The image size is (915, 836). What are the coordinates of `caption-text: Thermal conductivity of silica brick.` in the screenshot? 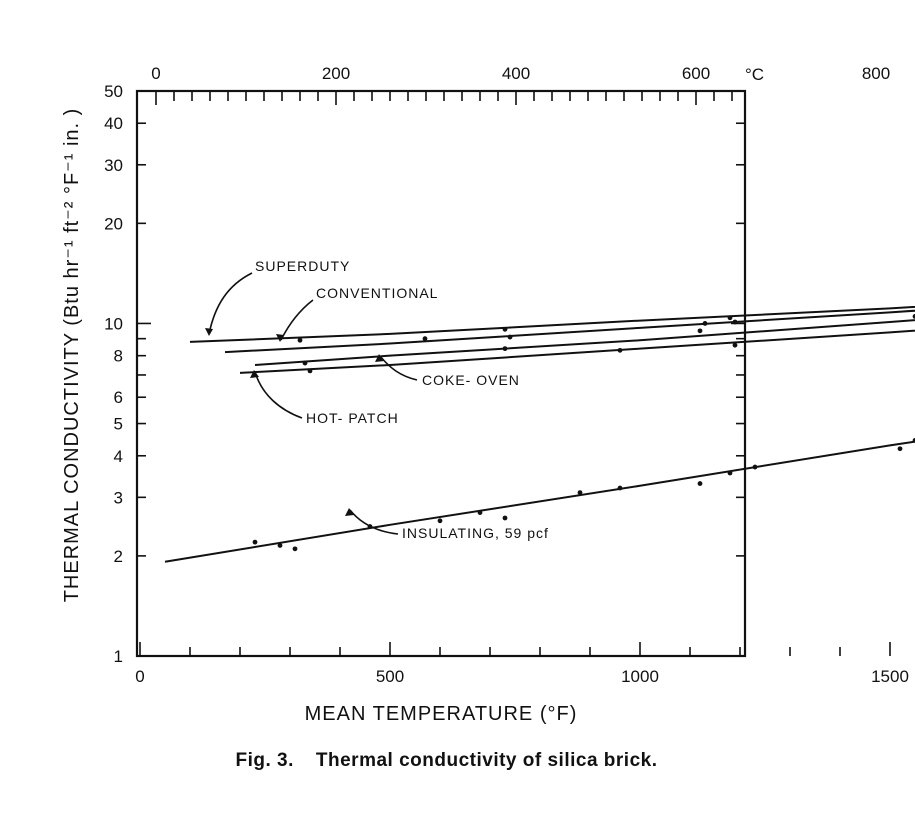 It's located at (486, 760).